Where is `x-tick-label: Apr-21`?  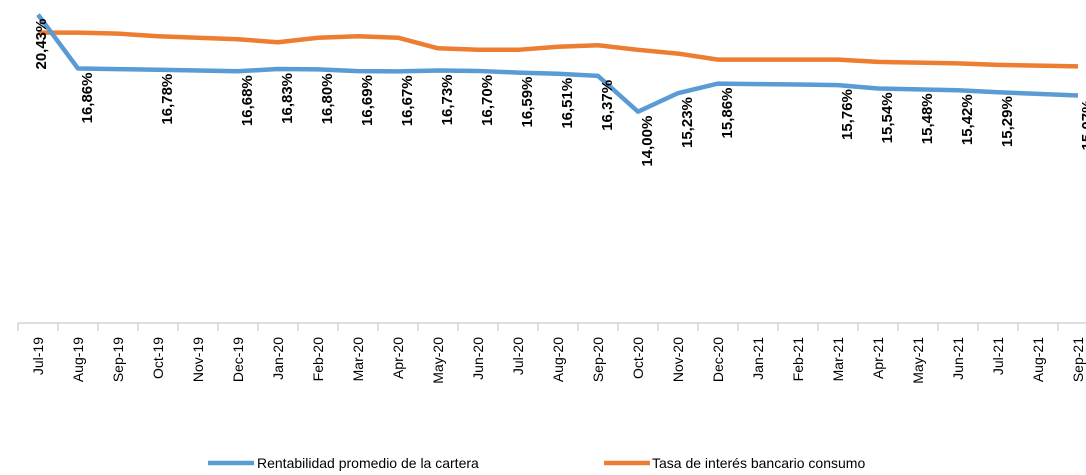 x-tick-label: Apr-21 is located at coordinates (878, 358).